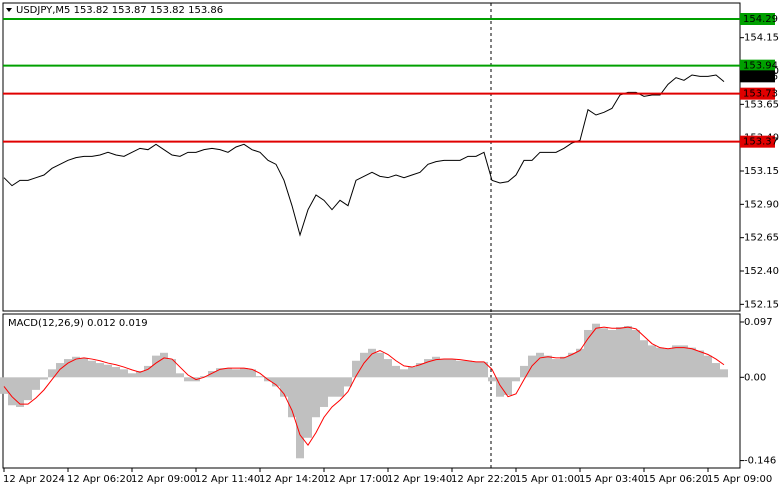  What do you see at coordinates (611, 479) in the screenshot?
I see `x-tick-label: 15 Apr 03:40` at bounding box center [611, 479].